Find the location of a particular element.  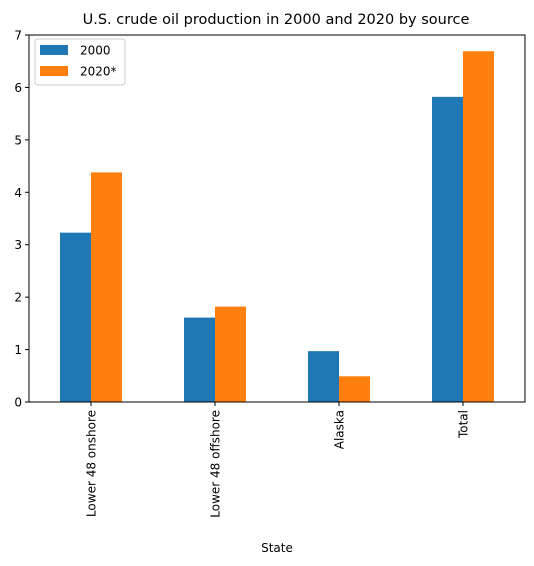

y-tick-label-7: 7 is located at coordinates (18, 36).